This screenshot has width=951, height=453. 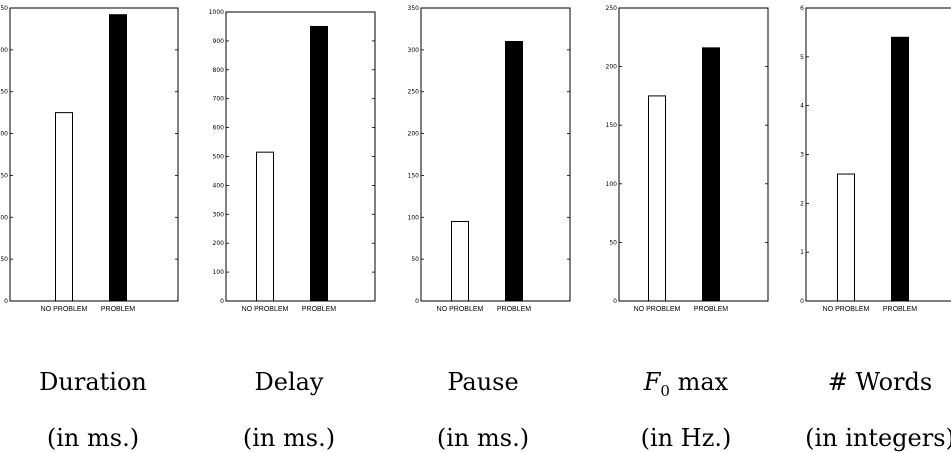 I want to click on y-tick-label: 900, so click(x=219, y=41).